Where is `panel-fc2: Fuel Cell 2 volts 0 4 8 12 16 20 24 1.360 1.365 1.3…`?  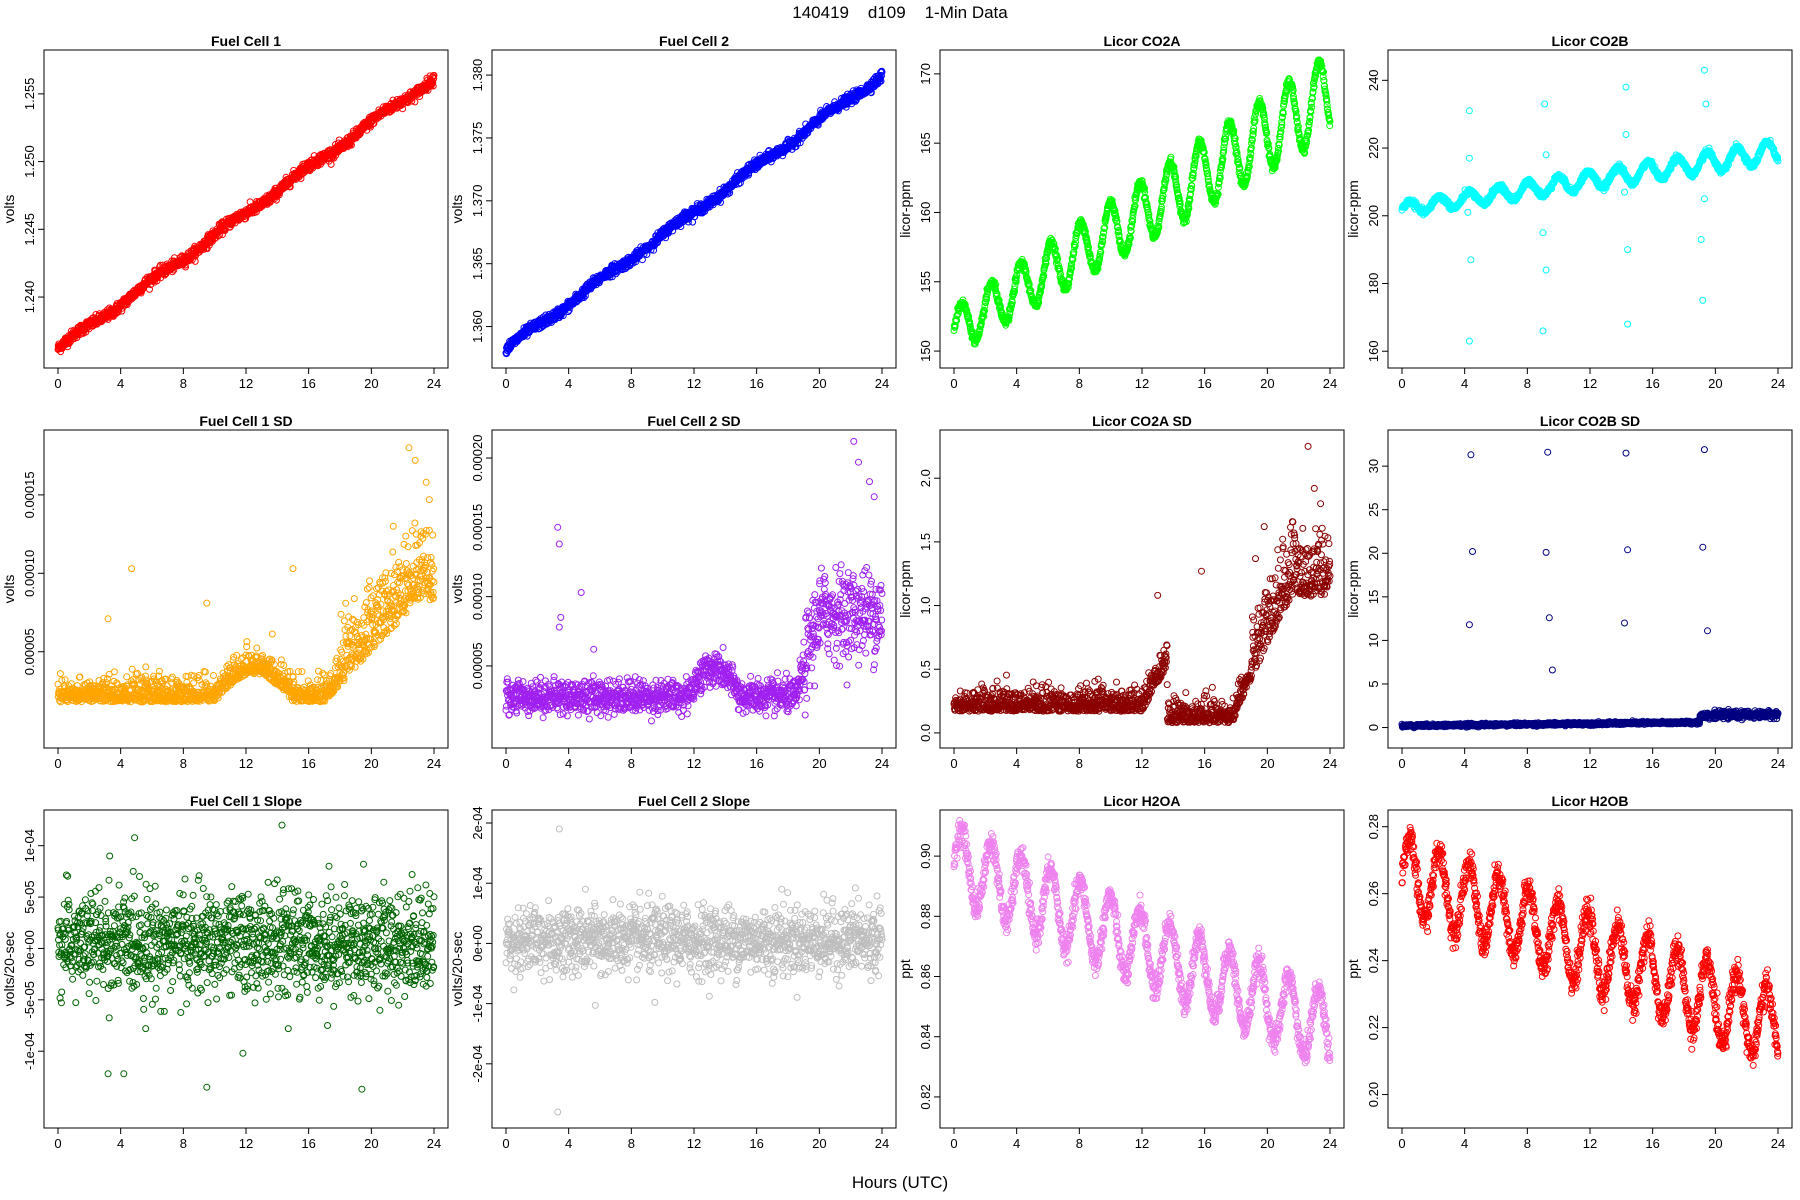
panel-fc2: Fuel Cell 2 volts 0 4 8 12 16 20 24 1.360 1.365 1.3… is located at coordinates (672, 212).